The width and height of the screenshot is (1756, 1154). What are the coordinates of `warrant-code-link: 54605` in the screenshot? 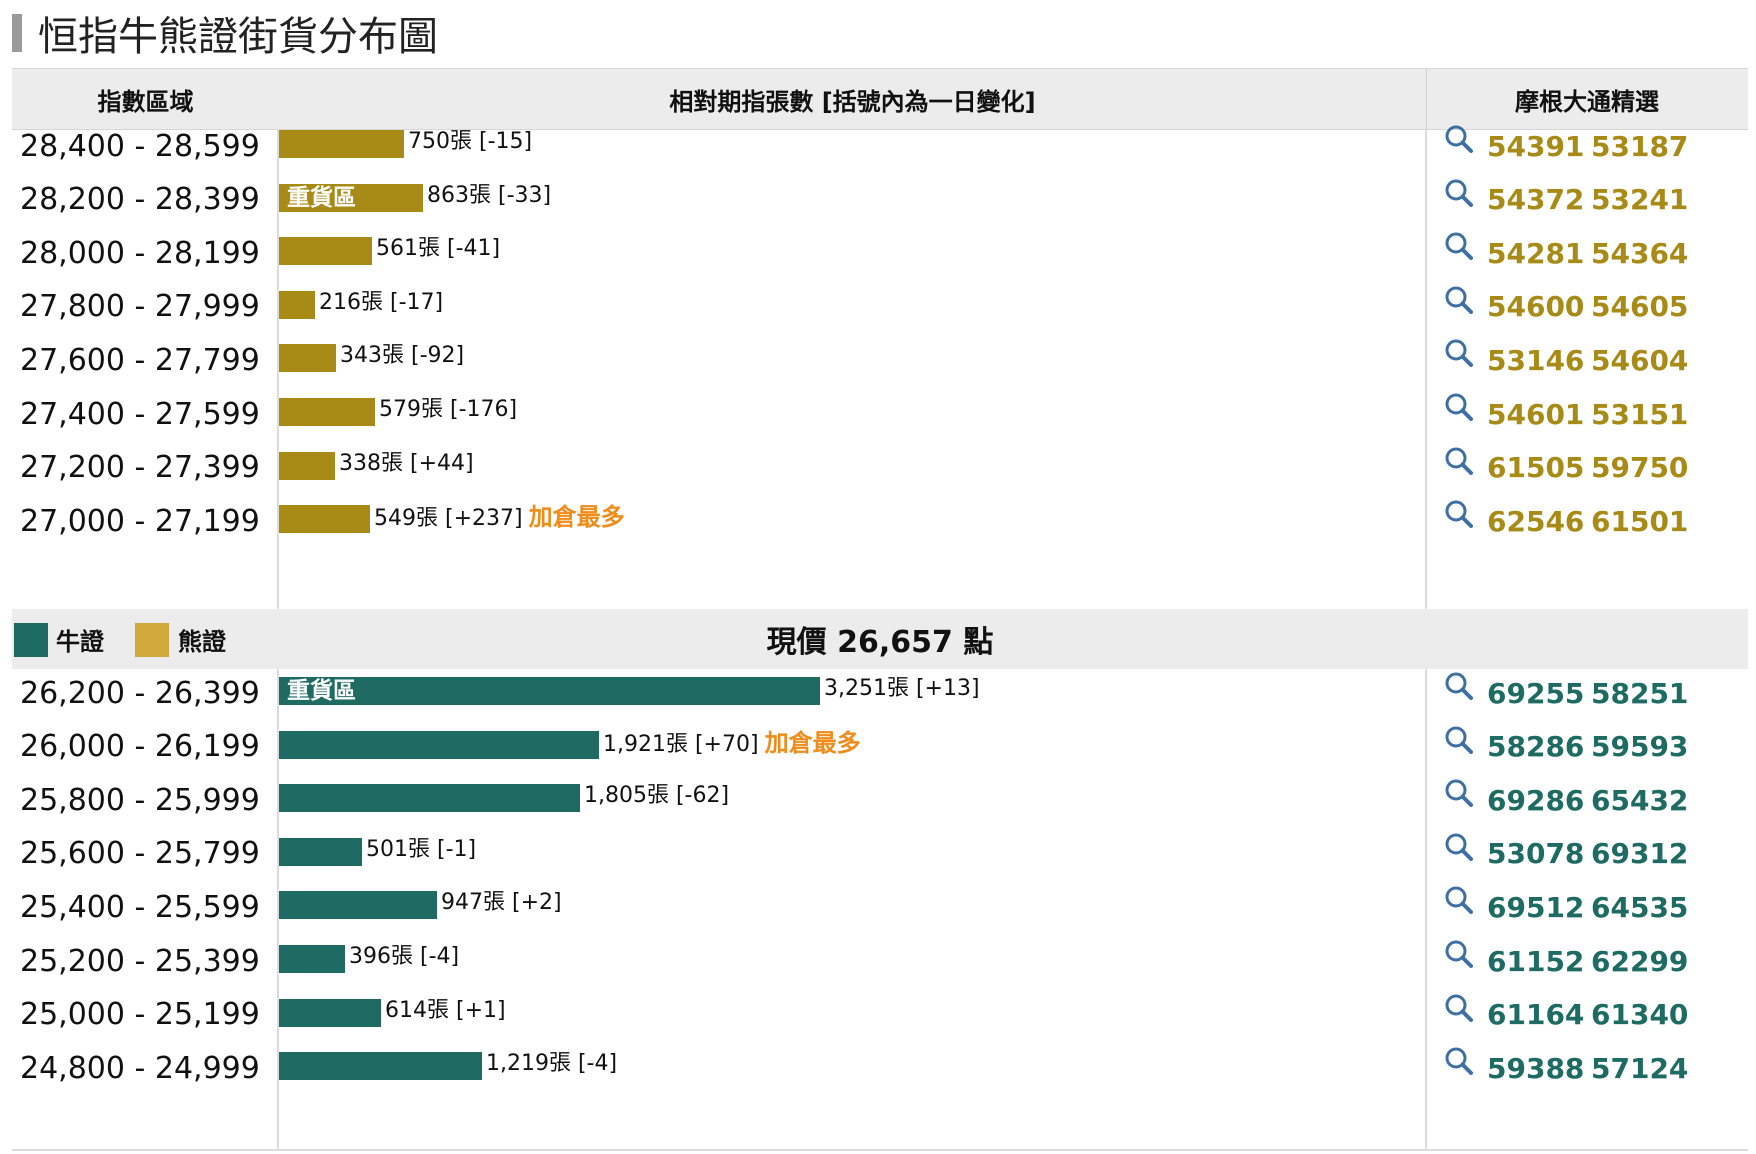 It's located at (1640, 307).